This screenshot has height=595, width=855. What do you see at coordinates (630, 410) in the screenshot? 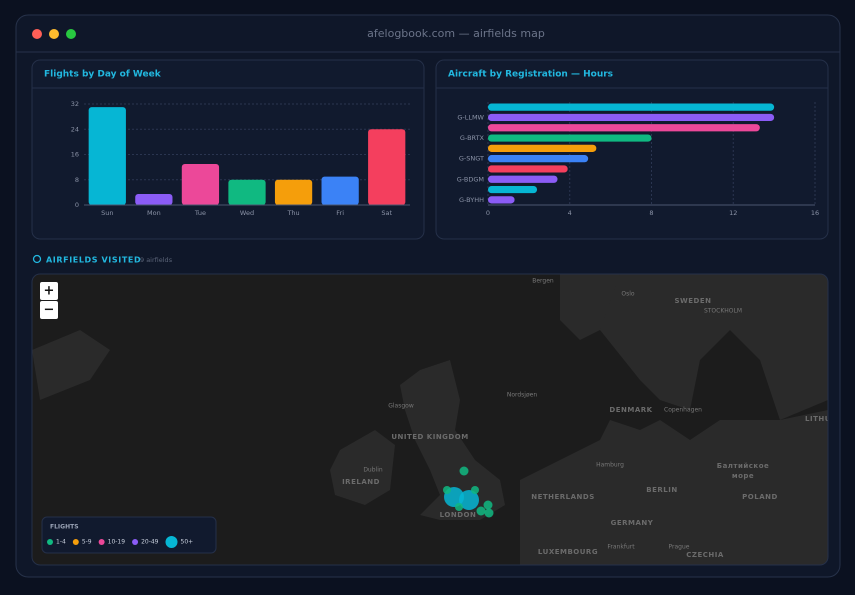
I see `map-label: DENMARK` at bounding box center [630, 410].